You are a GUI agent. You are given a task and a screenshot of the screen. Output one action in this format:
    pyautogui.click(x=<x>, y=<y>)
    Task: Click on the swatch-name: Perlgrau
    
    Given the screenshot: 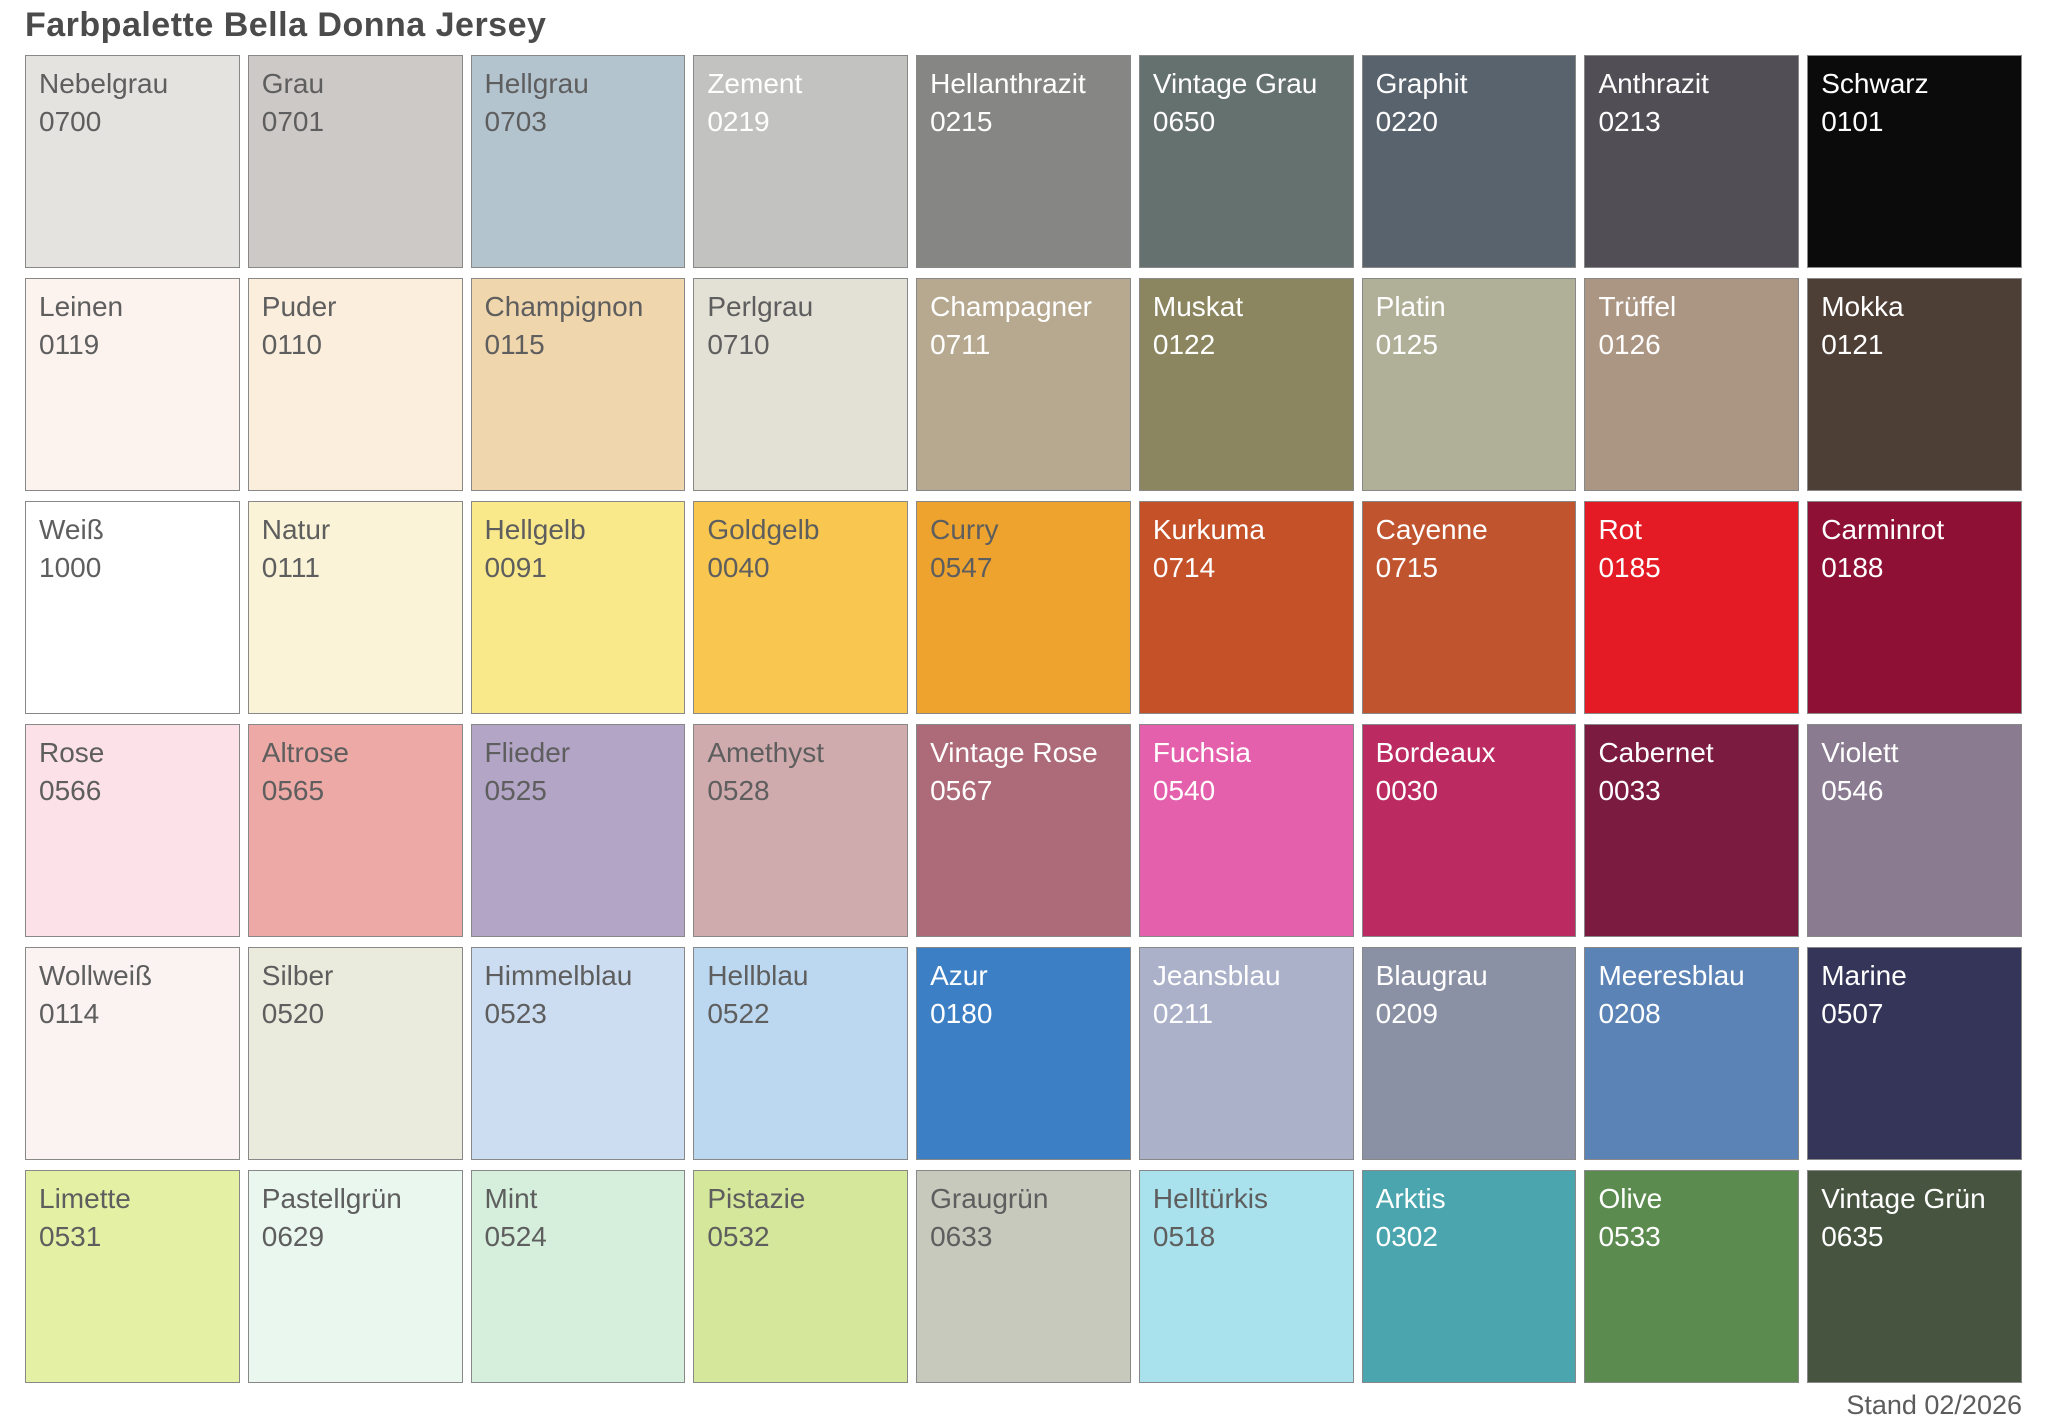 What is the action you would take?
    pyautogui.click(x=760, y=306)
    